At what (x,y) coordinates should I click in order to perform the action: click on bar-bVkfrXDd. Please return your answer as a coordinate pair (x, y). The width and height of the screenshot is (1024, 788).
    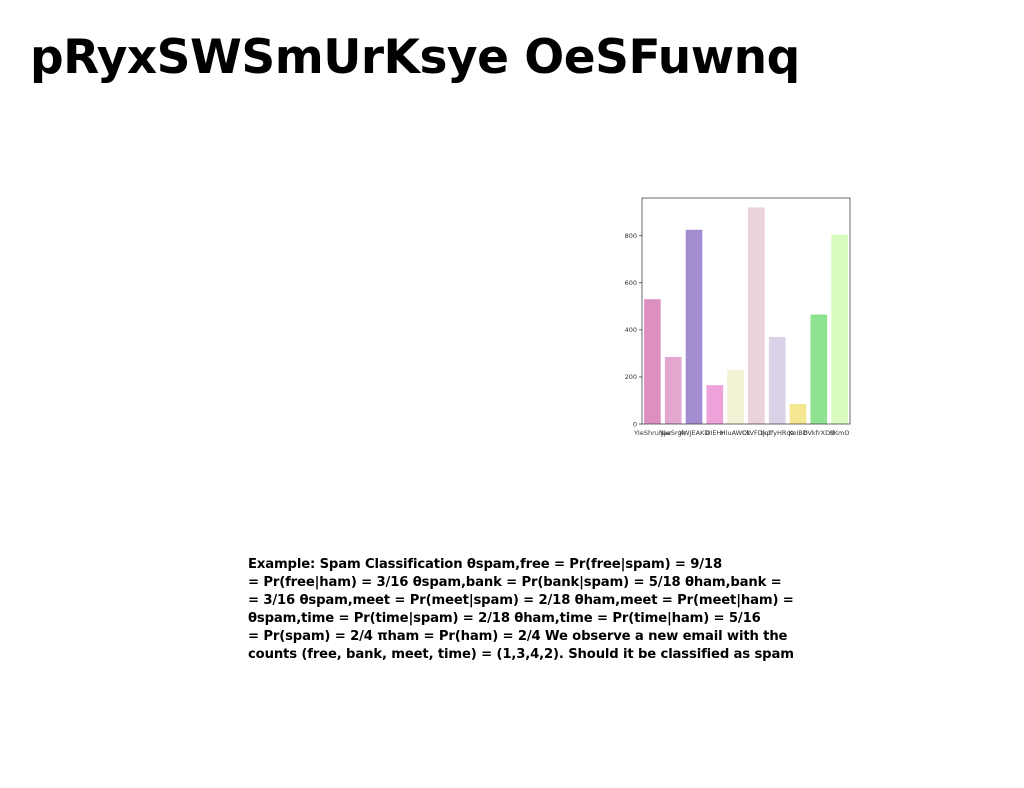
    Looking at the image, I should click on (819, 369).